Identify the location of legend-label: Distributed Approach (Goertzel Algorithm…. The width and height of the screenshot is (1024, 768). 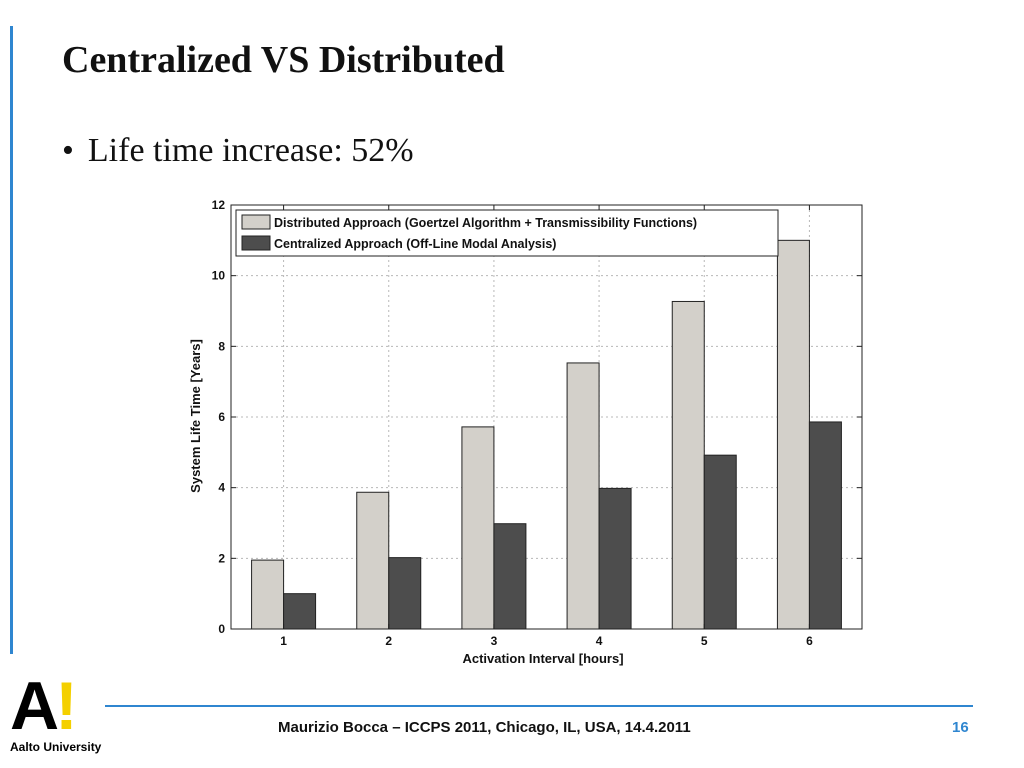
(485, 223).